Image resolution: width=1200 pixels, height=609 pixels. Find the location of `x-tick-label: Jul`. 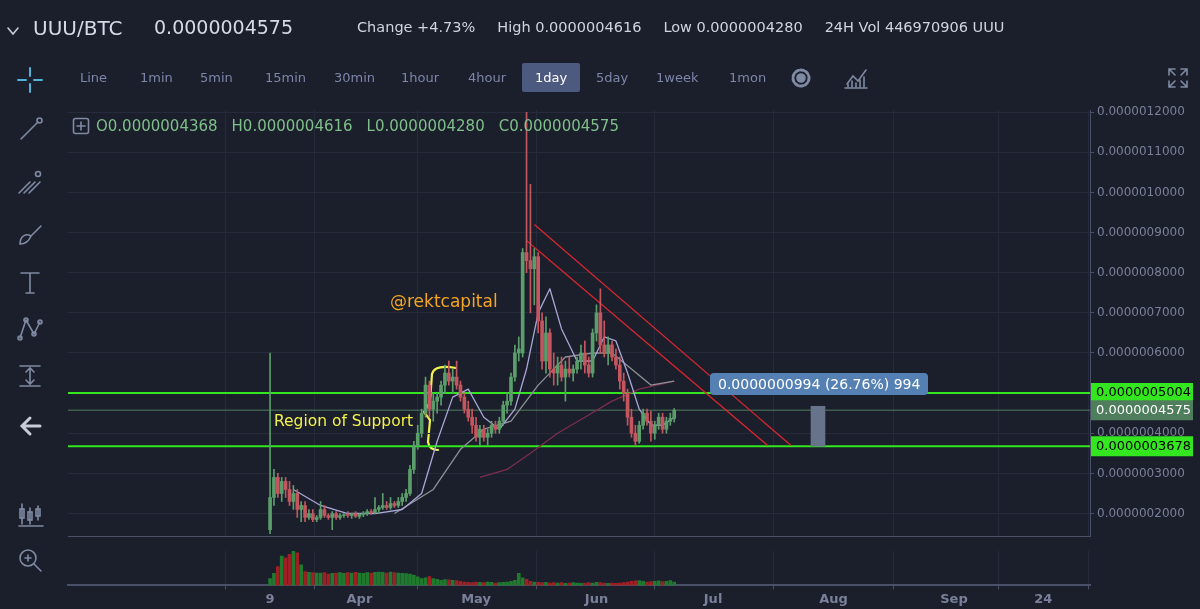

x-tick-label: Jul is located at coordinates (712, 598).